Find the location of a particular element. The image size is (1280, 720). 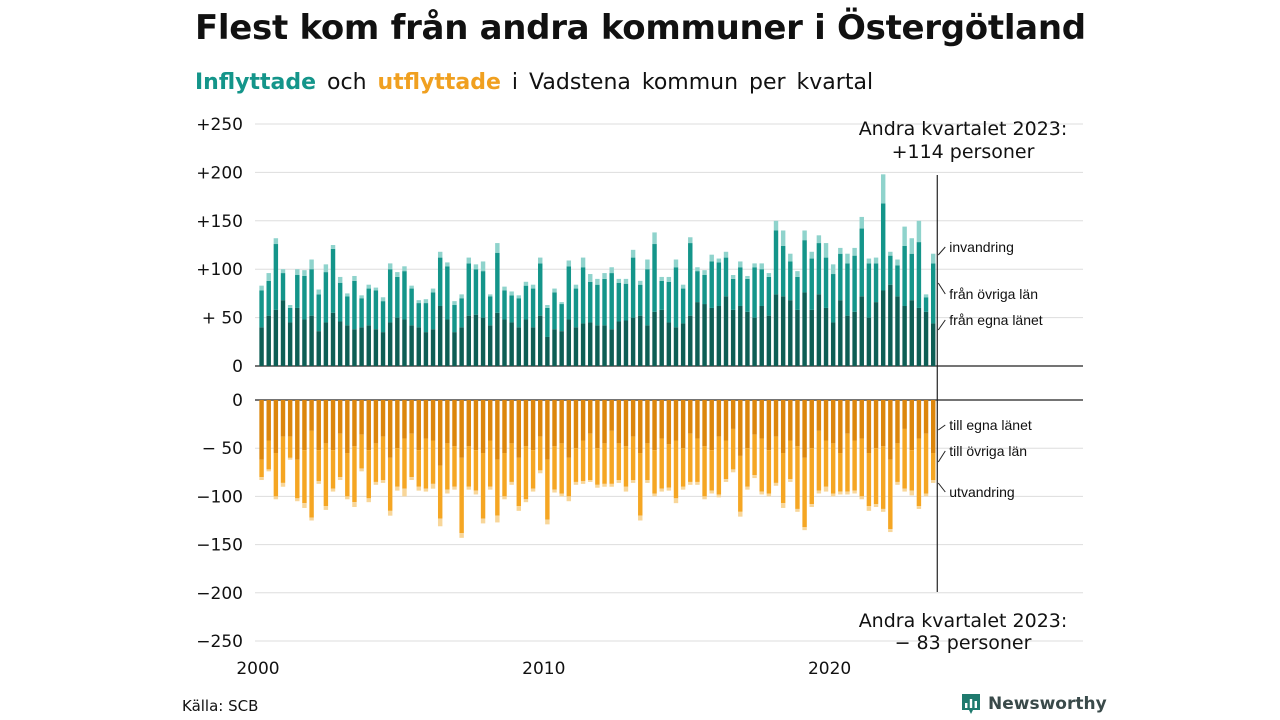

annotation-top-line1: Andra kvartalet 2023: is located at coordinates (963, 129).